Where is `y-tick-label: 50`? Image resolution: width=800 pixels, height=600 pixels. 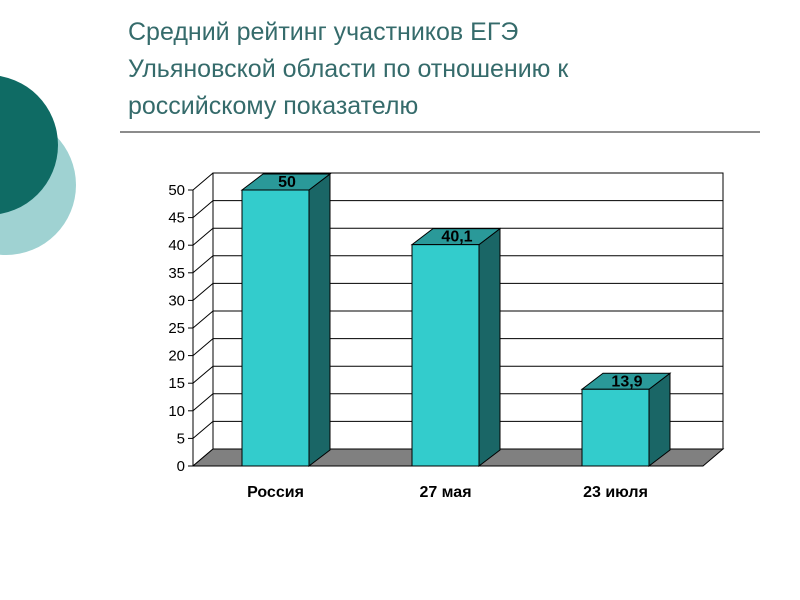
y-tick-label: 50 is located at coordinates (176, 190).